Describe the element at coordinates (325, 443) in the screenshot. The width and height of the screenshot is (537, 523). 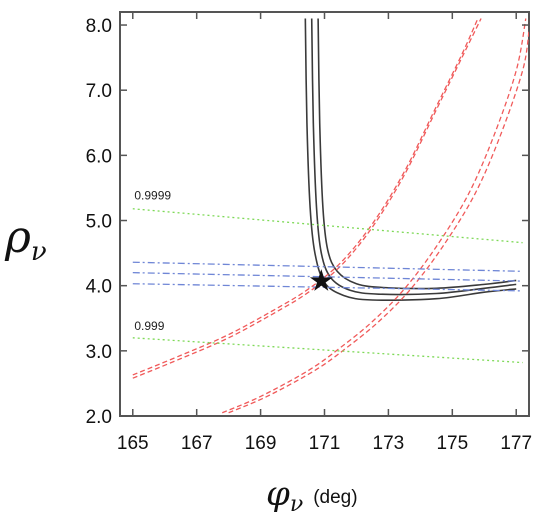
I see `x-tick-label: 171` at that location.